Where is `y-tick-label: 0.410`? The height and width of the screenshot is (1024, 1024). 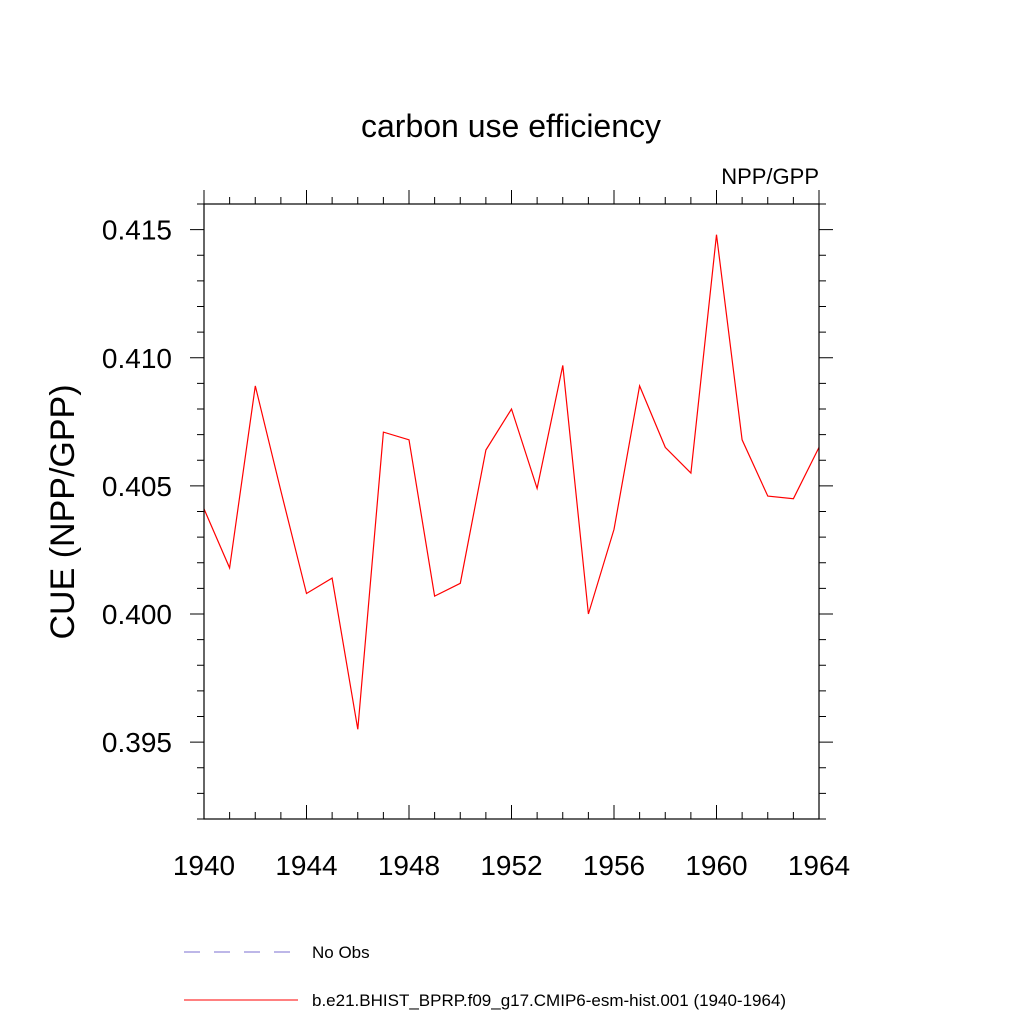 y-tick-label: 0.410 is located at coordinates (137, 358).